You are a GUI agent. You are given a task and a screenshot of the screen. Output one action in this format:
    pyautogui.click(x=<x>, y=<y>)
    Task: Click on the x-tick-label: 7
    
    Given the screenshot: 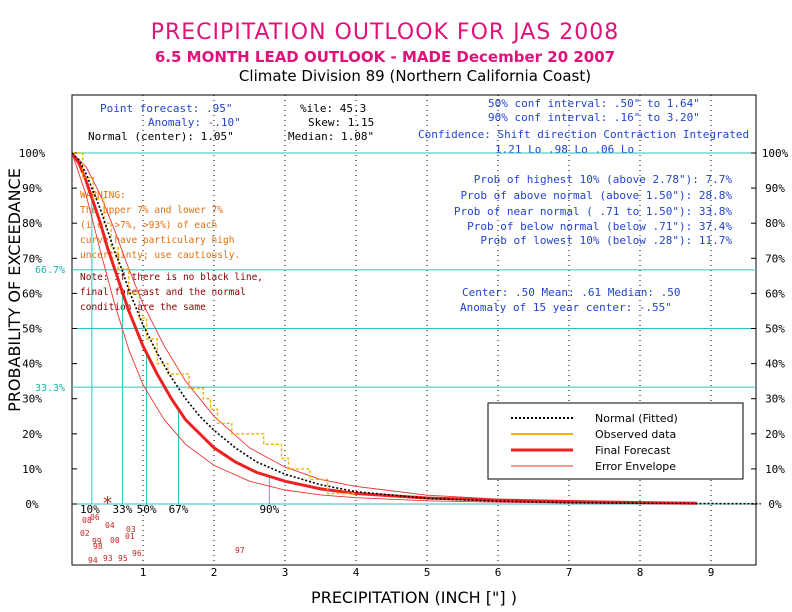 What is the action you would take?
    pyautogui.click(x=569, y=572)
    